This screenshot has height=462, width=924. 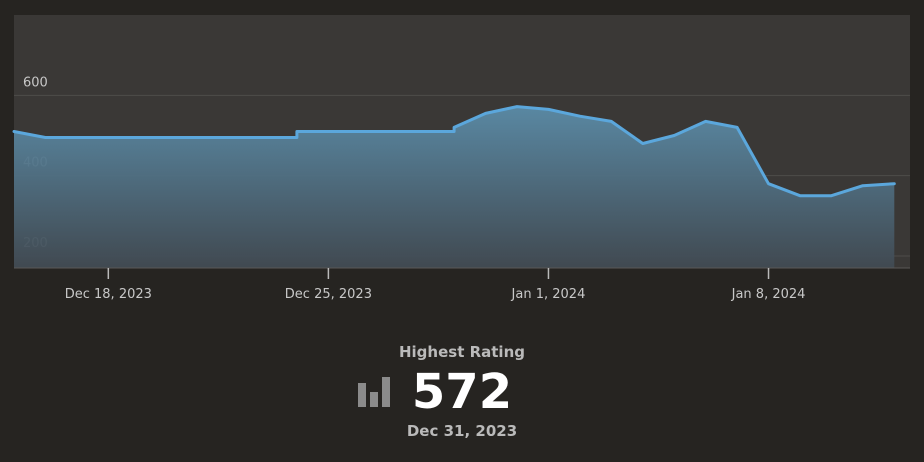 I want to click on x-tick-label: Jan 1, 2024, so click(x=548, y=294).